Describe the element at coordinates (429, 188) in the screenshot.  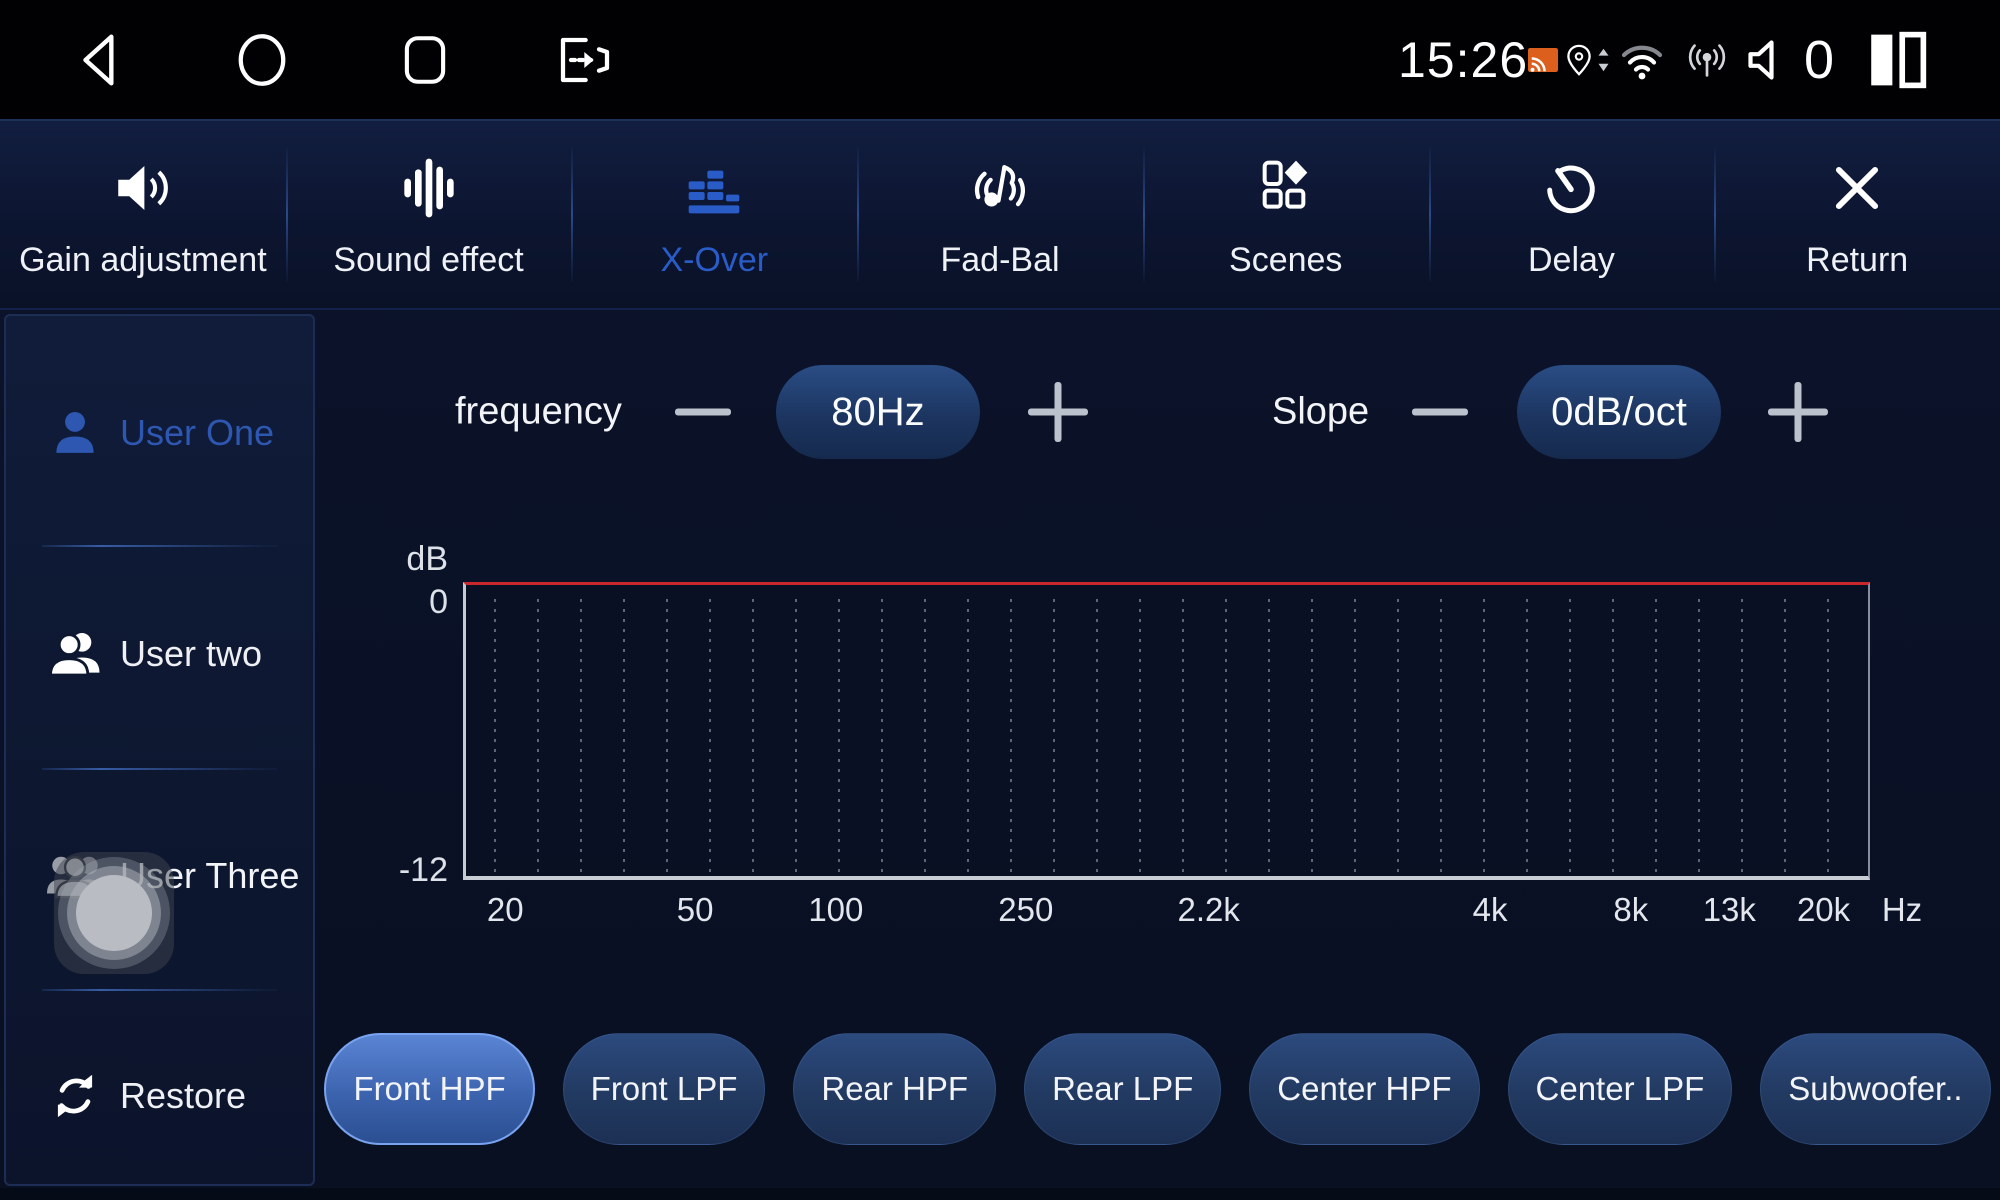
I see `sound-effect-bars-icon` at that location.